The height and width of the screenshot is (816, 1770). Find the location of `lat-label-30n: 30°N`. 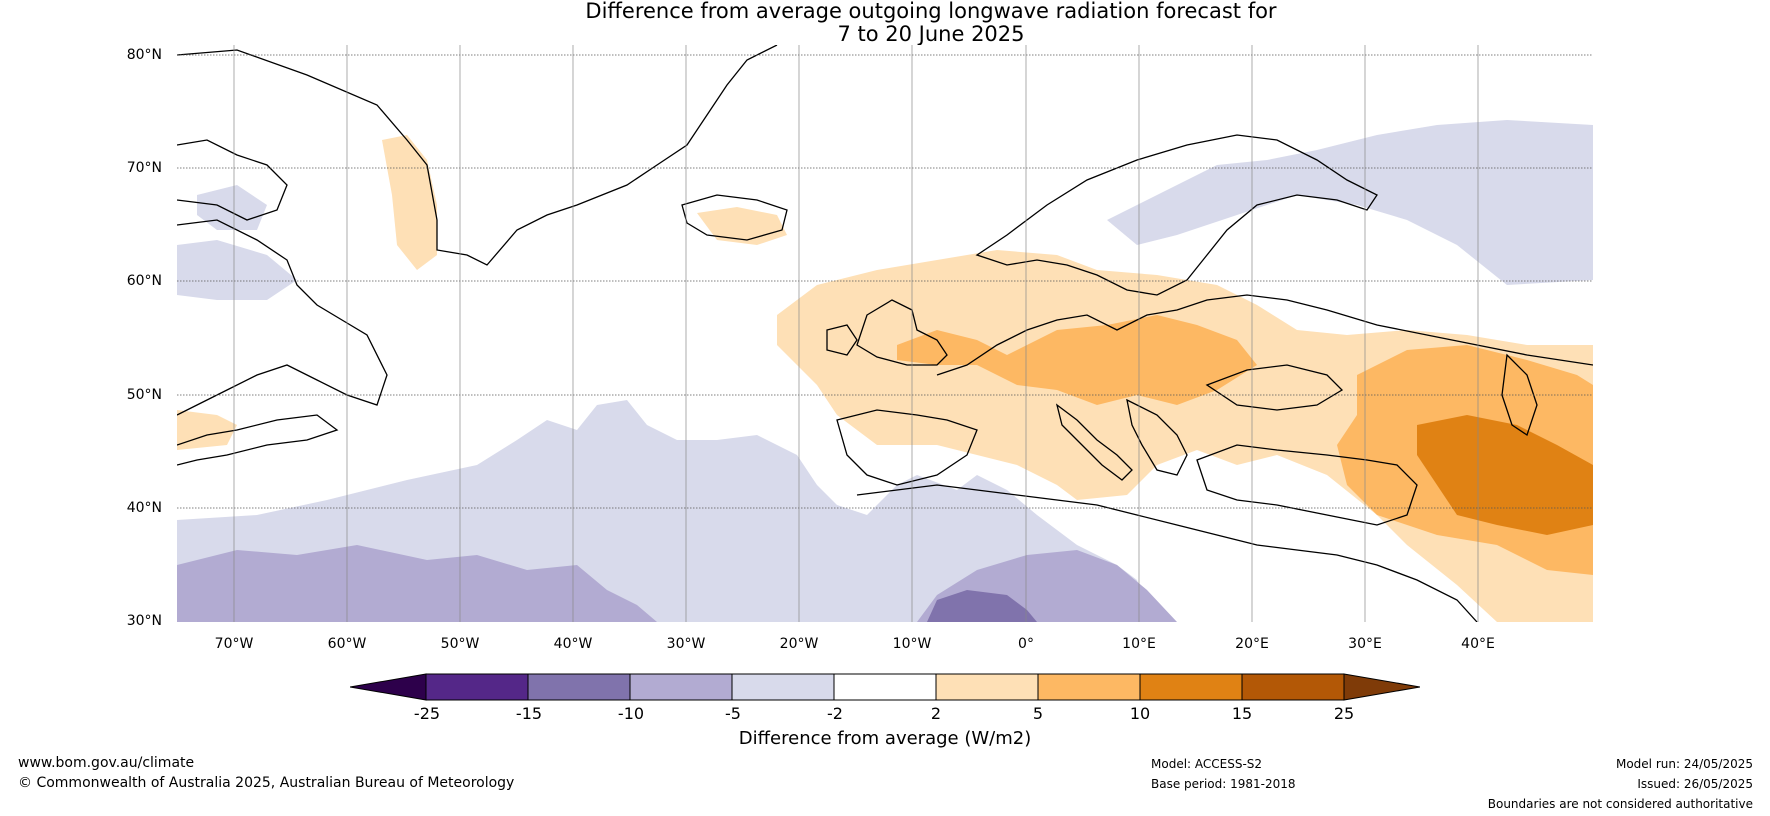

lat-label-30n: 30°N is located at coordinates (144, 621).